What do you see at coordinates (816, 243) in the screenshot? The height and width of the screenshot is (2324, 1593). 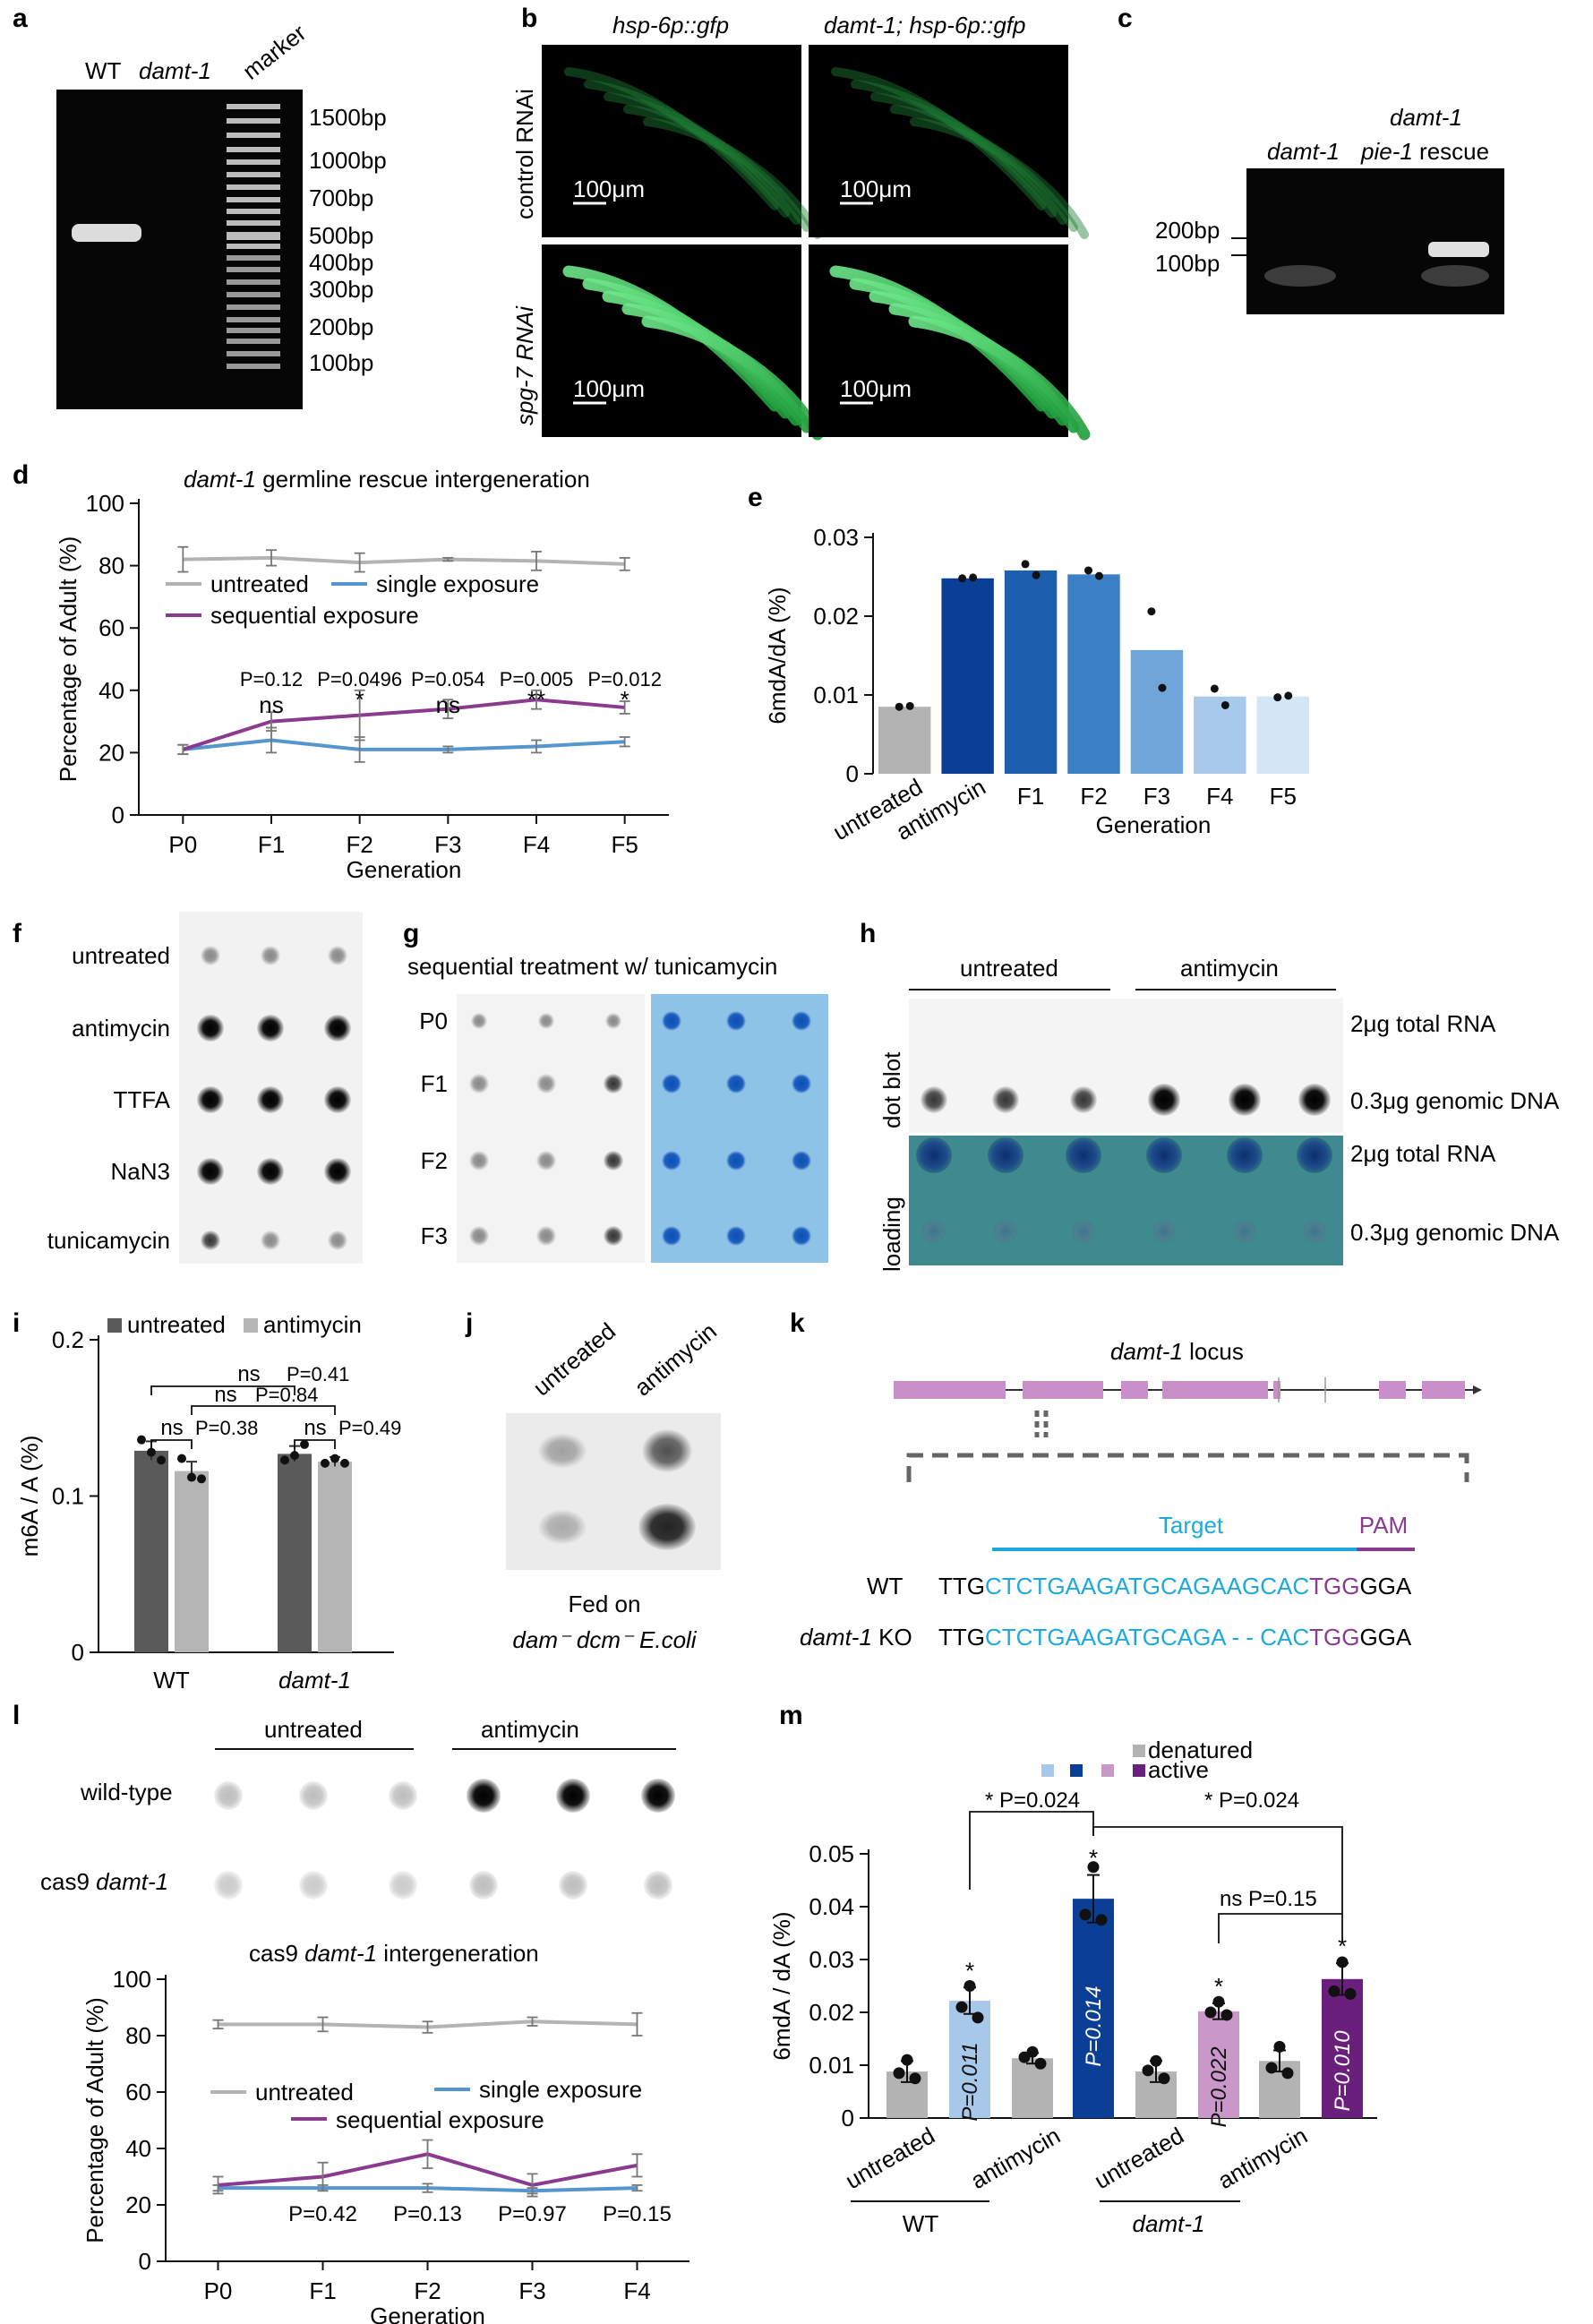 I see `microscopy-images: 100μm 100μm 100μm 100μm` at bounding box center [816, 243].